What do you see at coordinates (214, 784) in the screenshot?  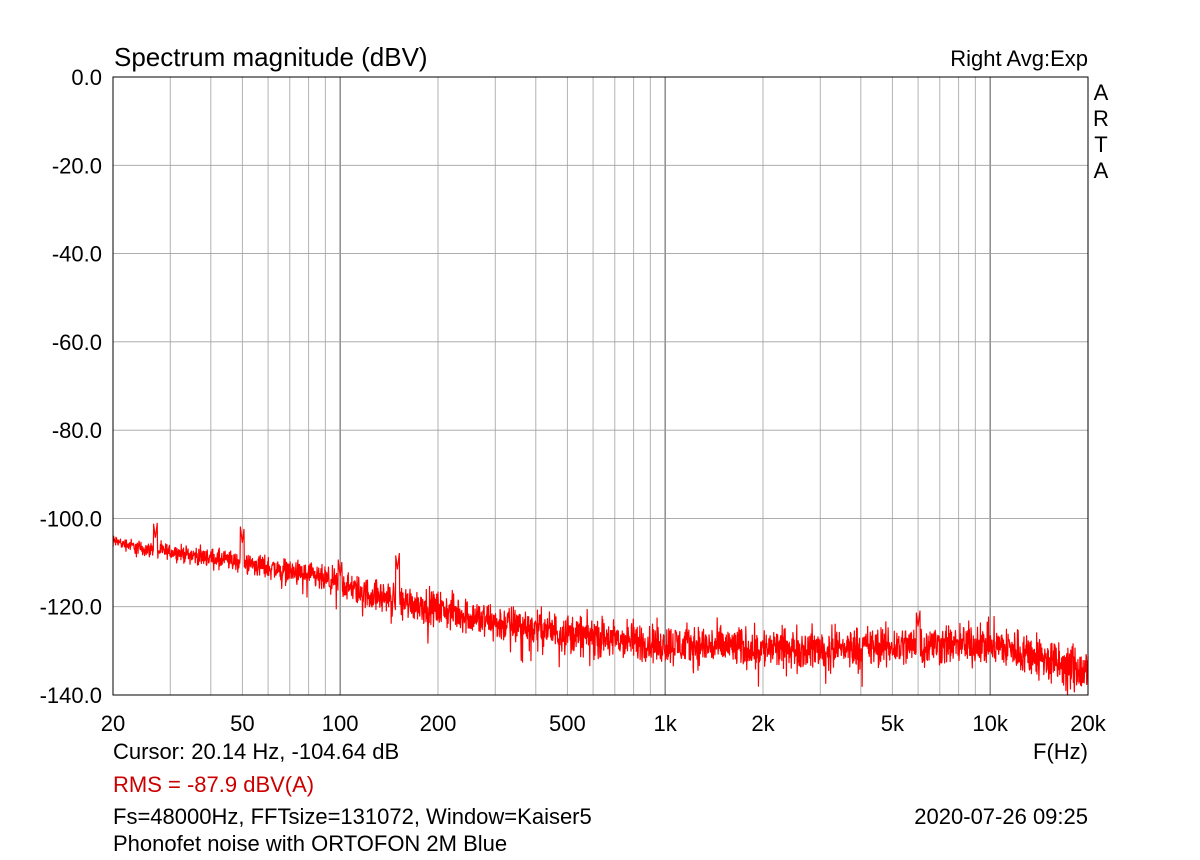 I see `rms-readout: RMS = -87.9 dBV(A)` at bounding box center [214, 784].